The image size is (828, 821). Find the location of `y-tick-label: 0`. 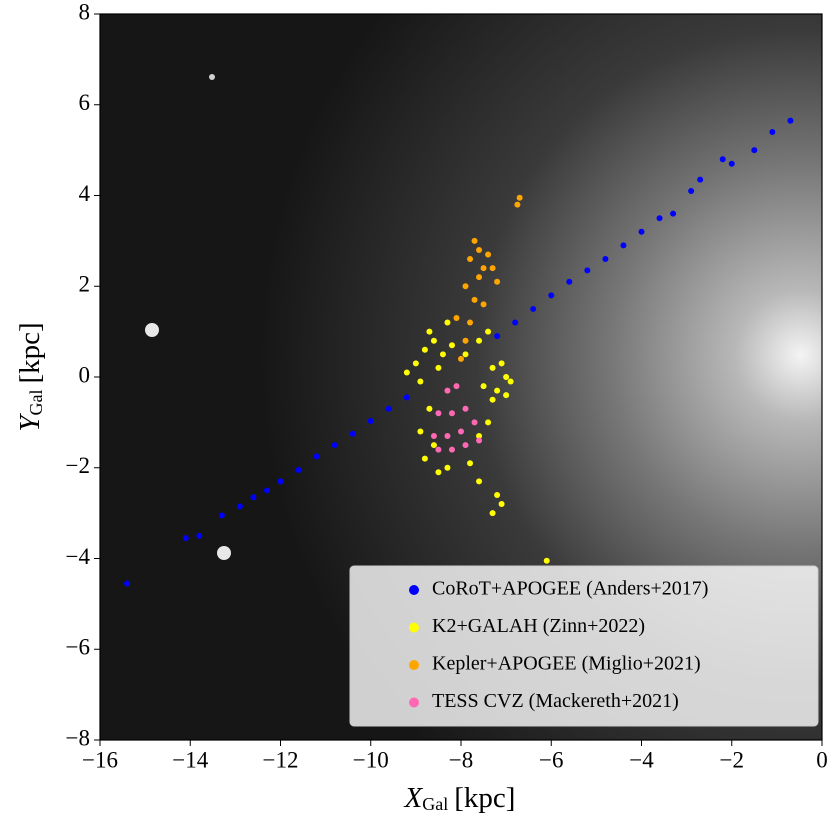

y-tick-label: 0 is located at coordinates (85, 374).